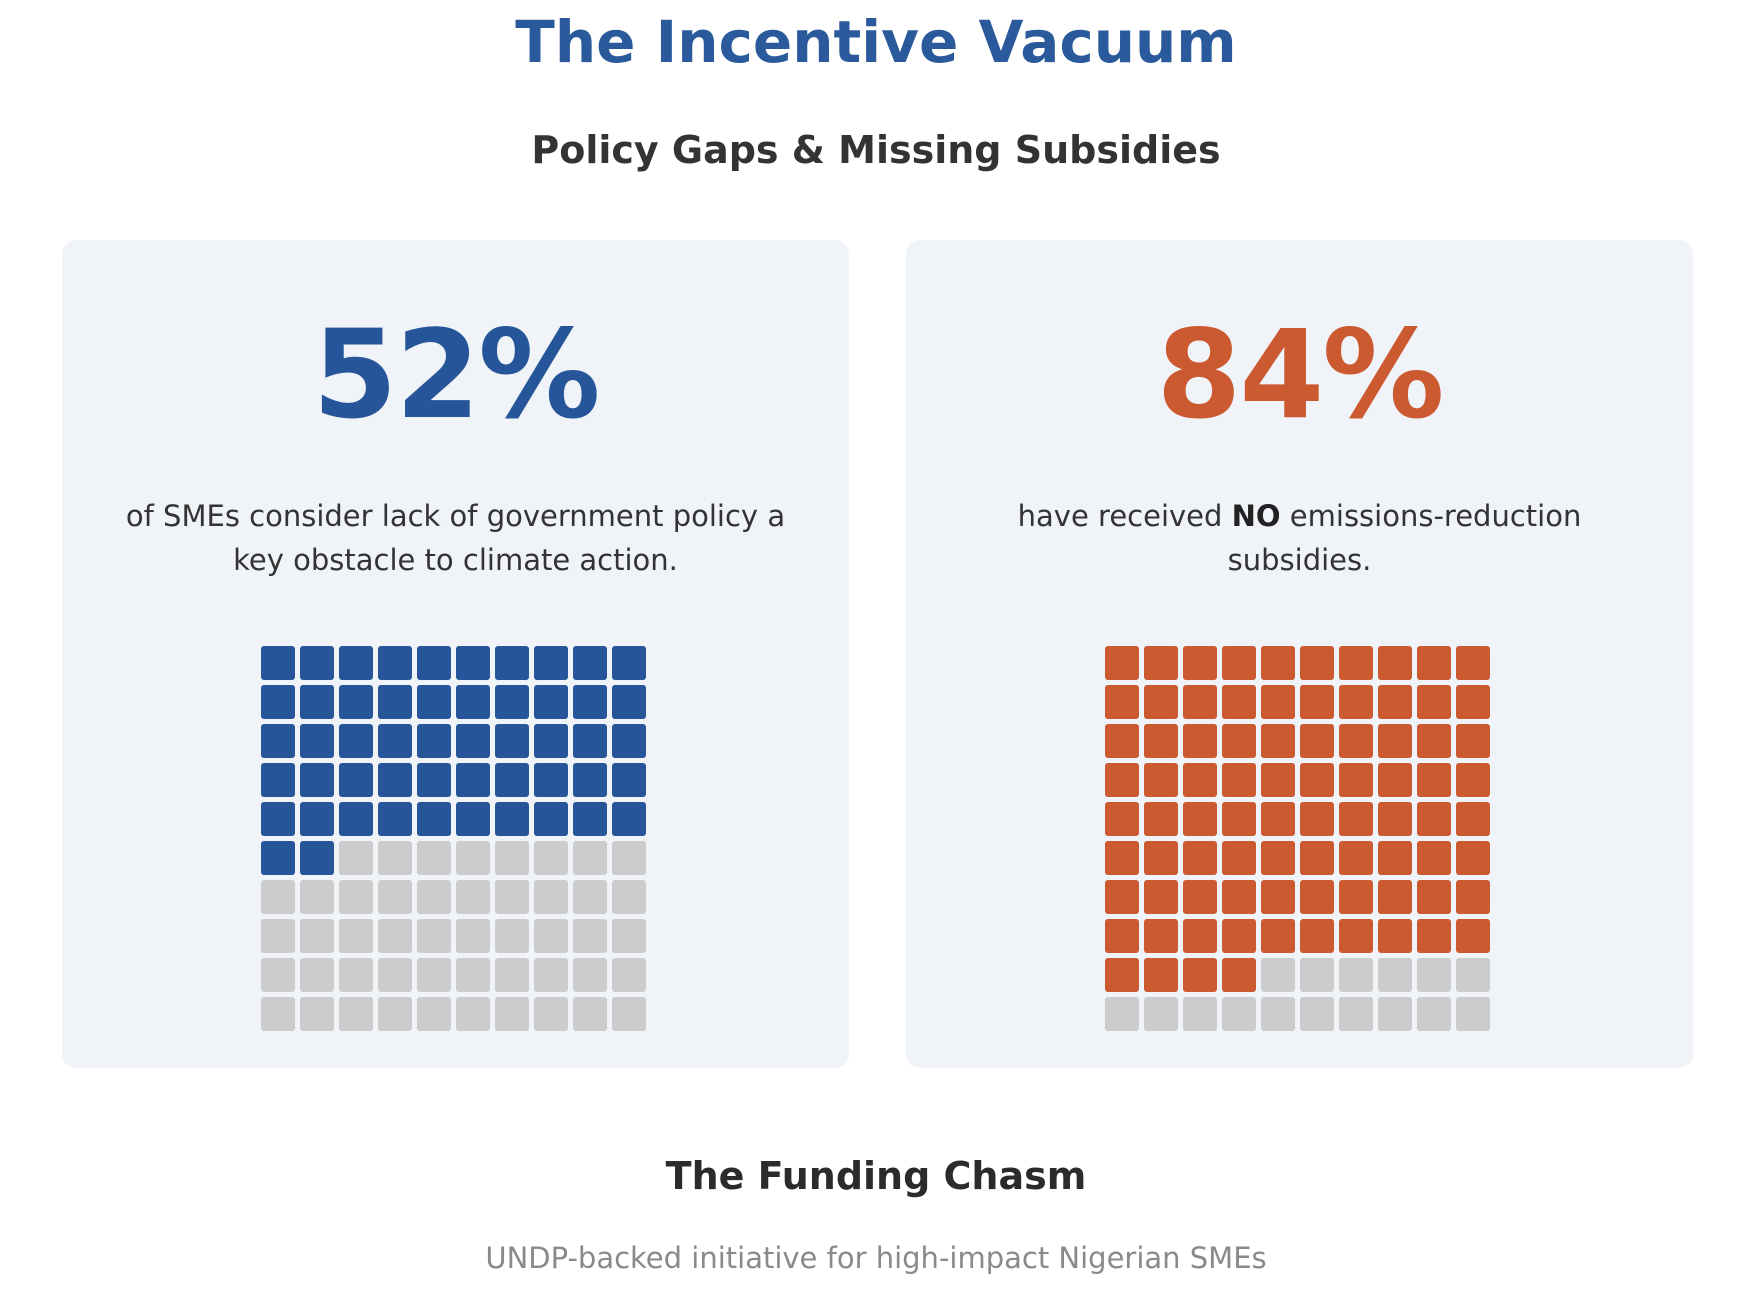 The image size is (1752, 1292). What do you see at coordinates (453, 838) in the screenshot?
I see `waffle-chart-policy` at bounding box center [453, 838].